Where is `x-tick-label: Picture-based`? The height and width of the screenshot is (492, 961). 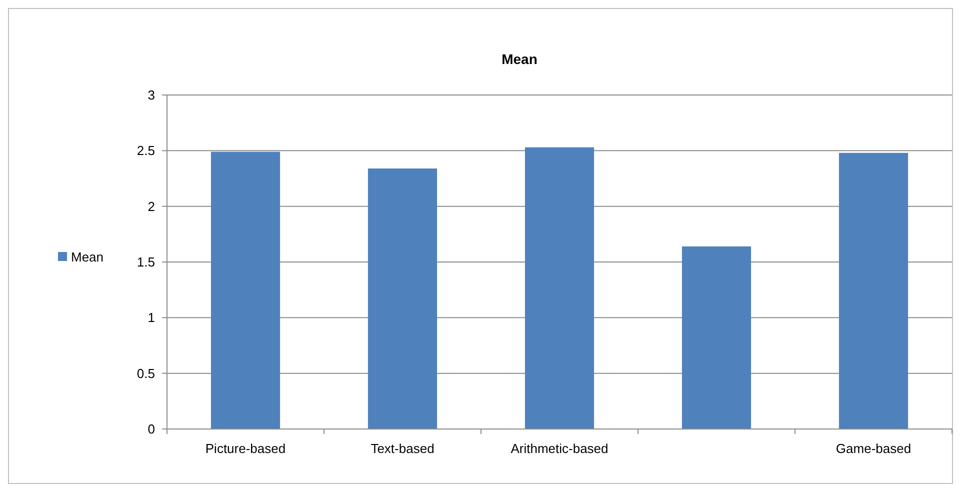 x-tick-label: Picture-based is located at coordinates (245, 448).